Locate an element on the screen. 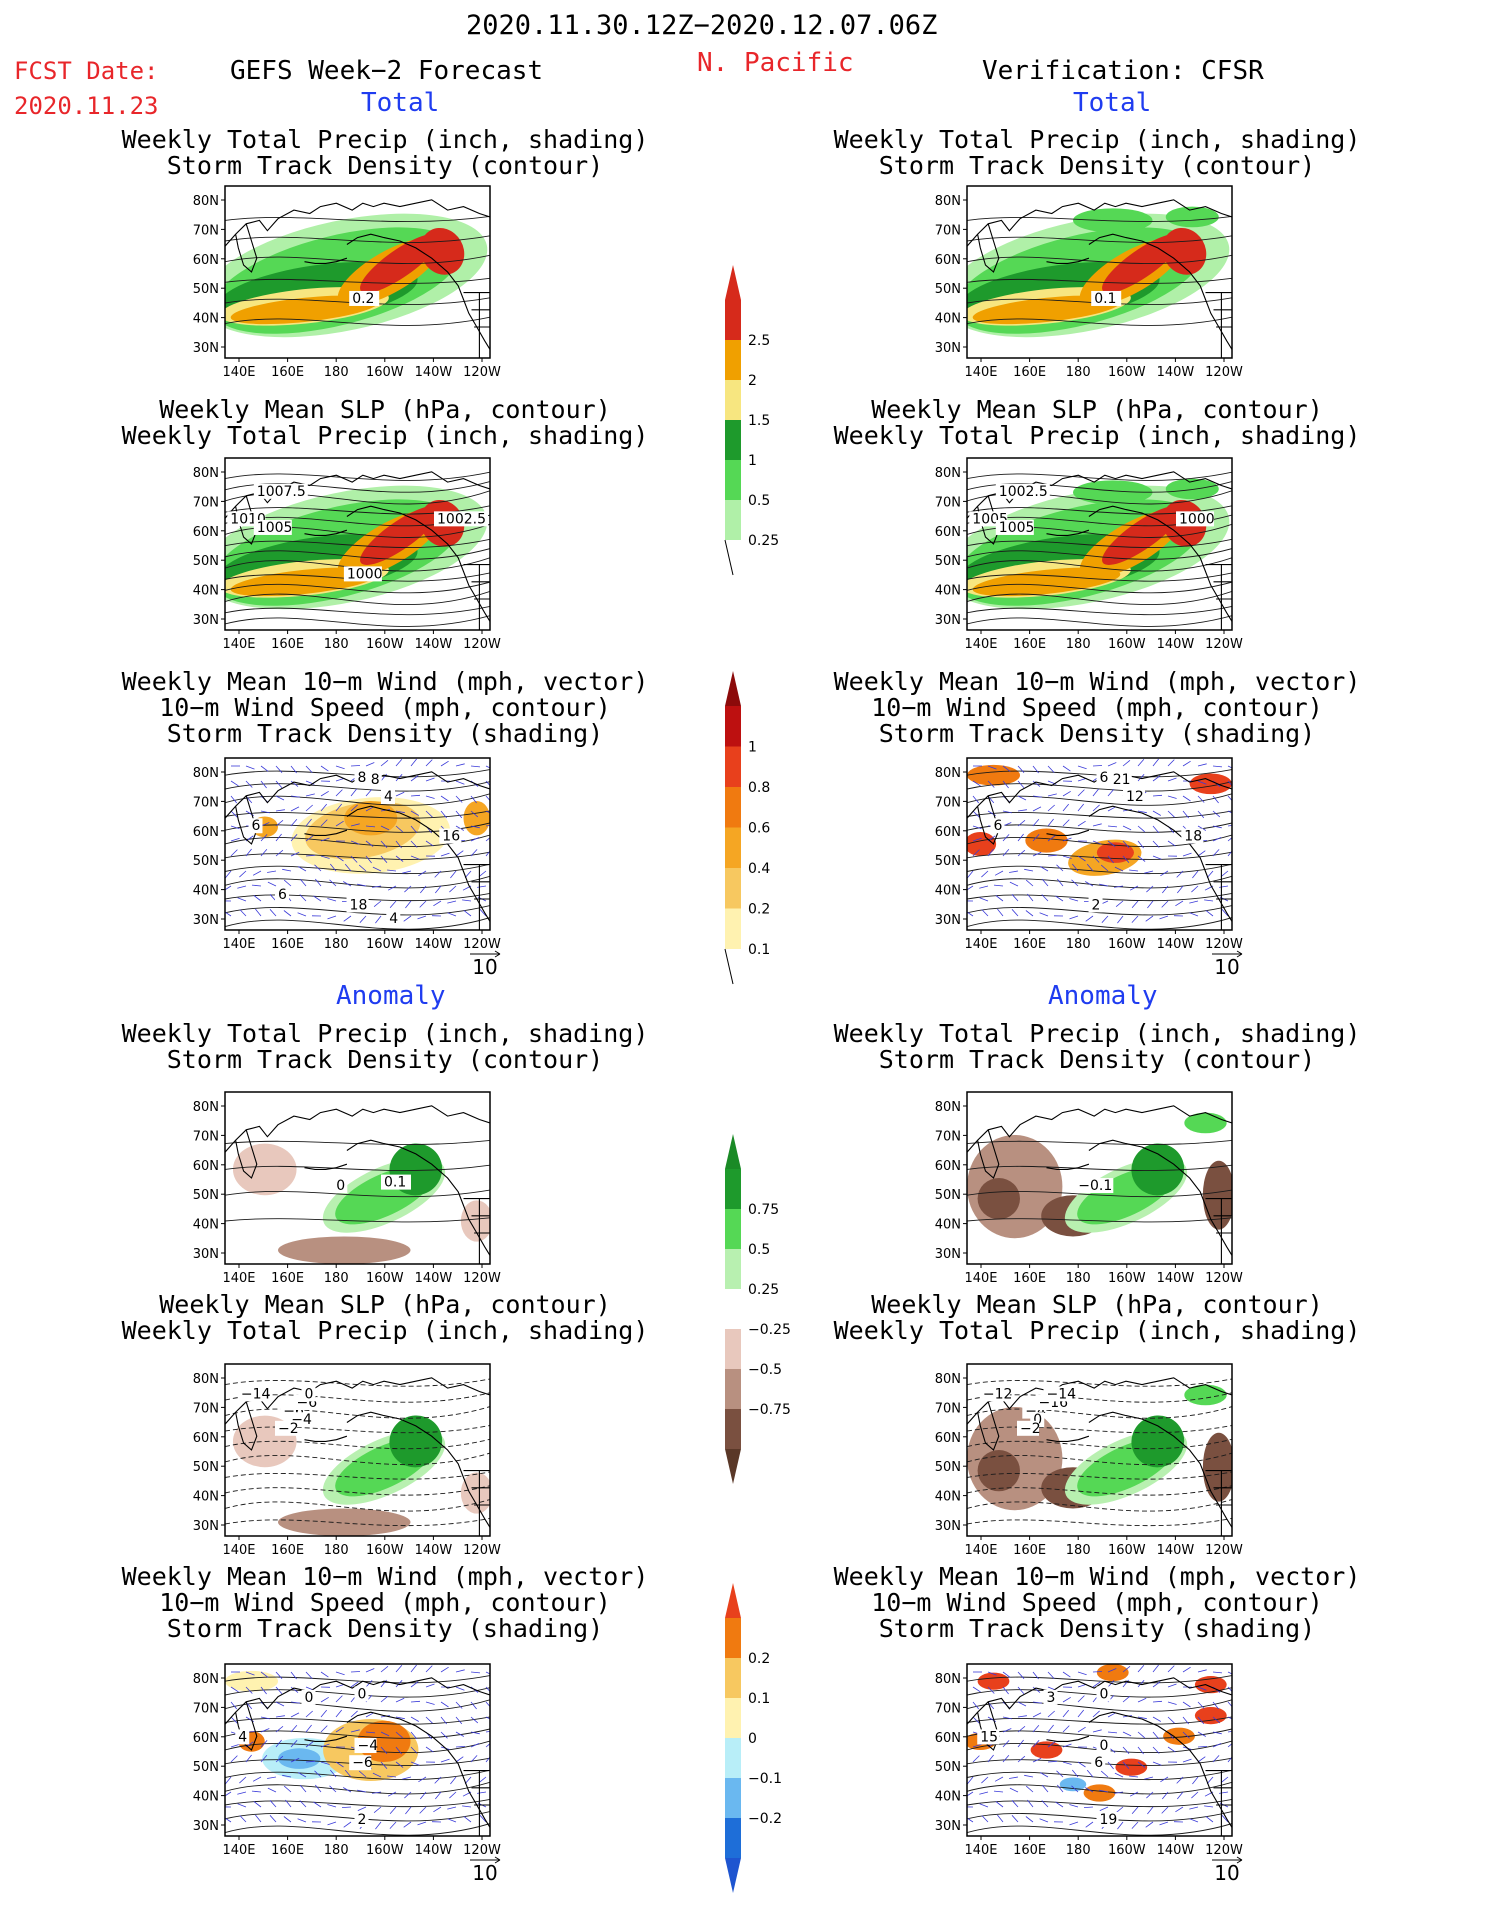  reference-arrow-label: 10 is located at coordinates (1226, 1873).